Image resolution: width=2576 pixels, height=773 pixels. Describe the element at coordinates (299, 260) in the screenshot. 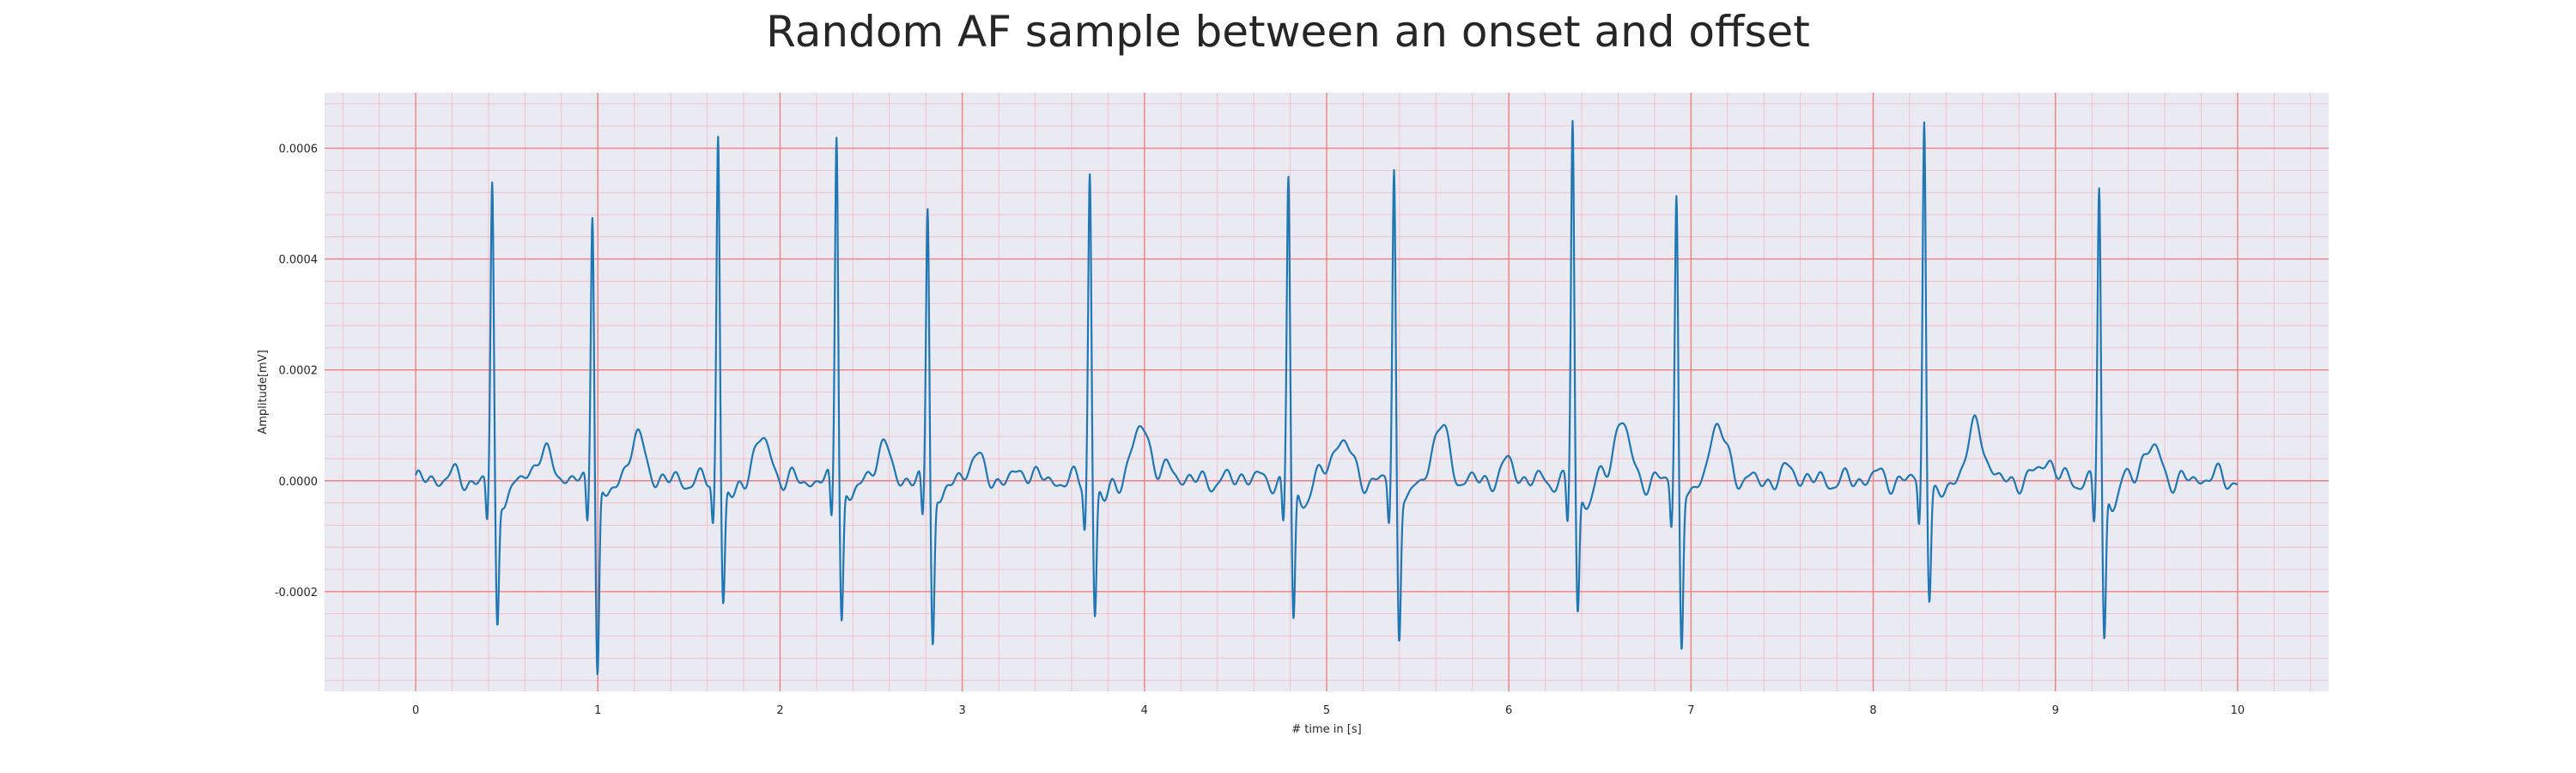

I see `y-tick-label: 0.0004` at that location.